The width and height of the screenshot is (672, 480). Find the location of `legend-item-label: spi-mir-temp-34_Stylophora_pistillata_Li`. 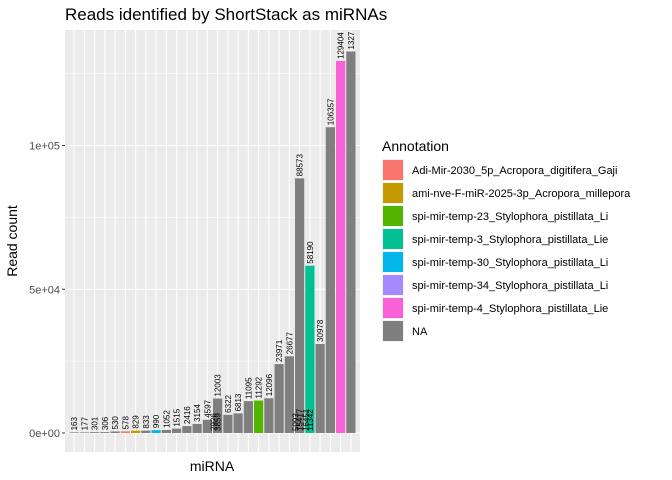

legend-item-label: spi-mir-temp-34_Stylophora_pistillata_Li is located at coordinates (510, 286).